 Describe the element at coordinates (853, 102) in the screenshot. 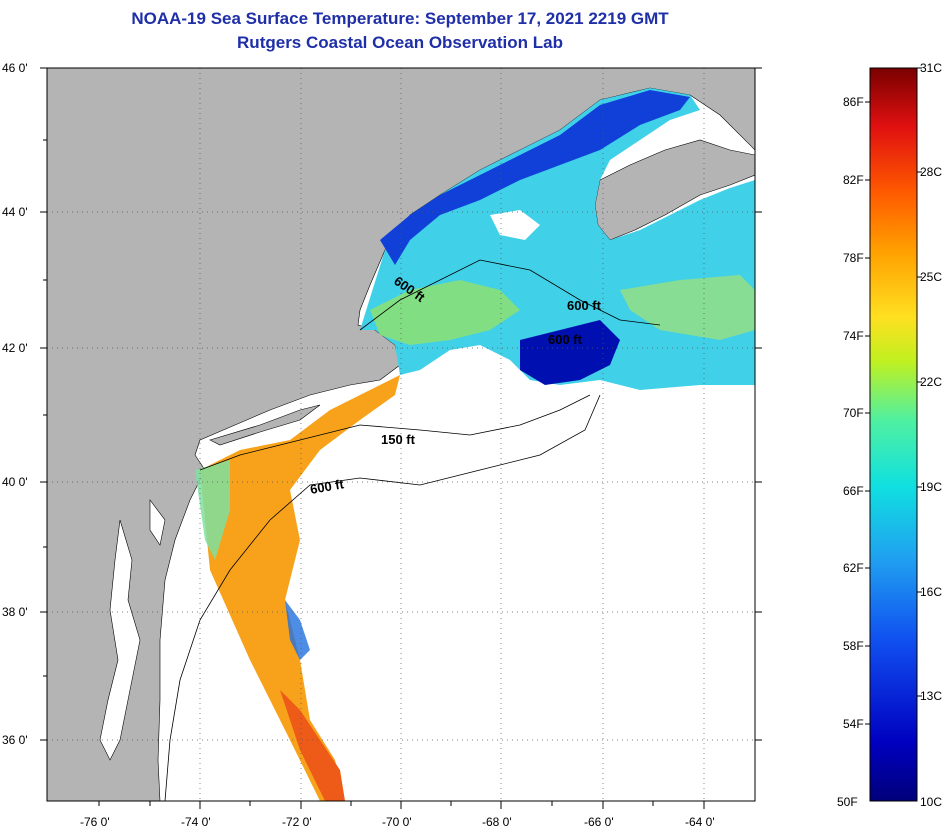

I see `colorbar-f-label: 86F` at that location.